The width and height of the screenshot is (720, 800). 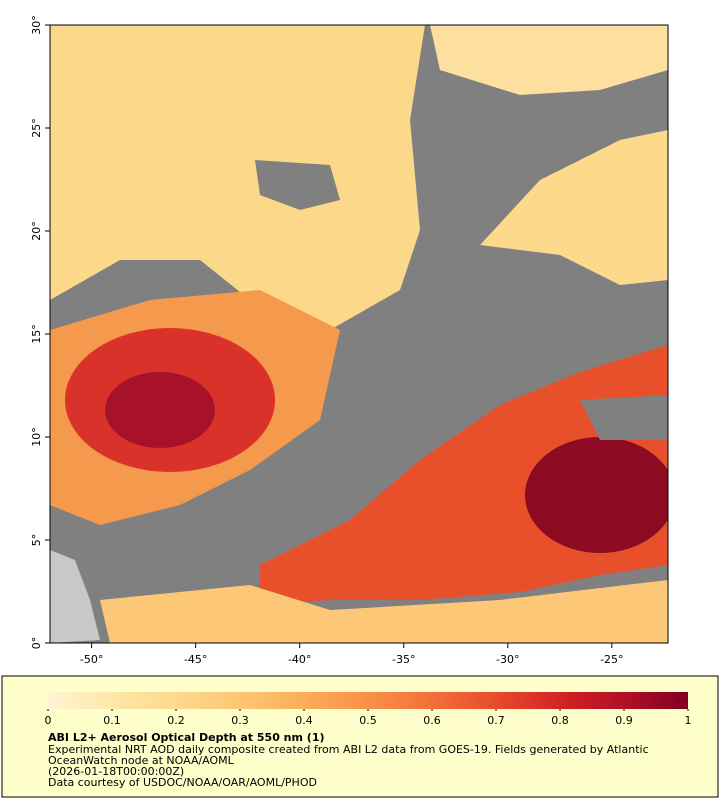 What do you see at coordinates (560, 720) in the screenshot?
I see `colorbar-tick-label: 0.8` at bounding box center [560, 720].